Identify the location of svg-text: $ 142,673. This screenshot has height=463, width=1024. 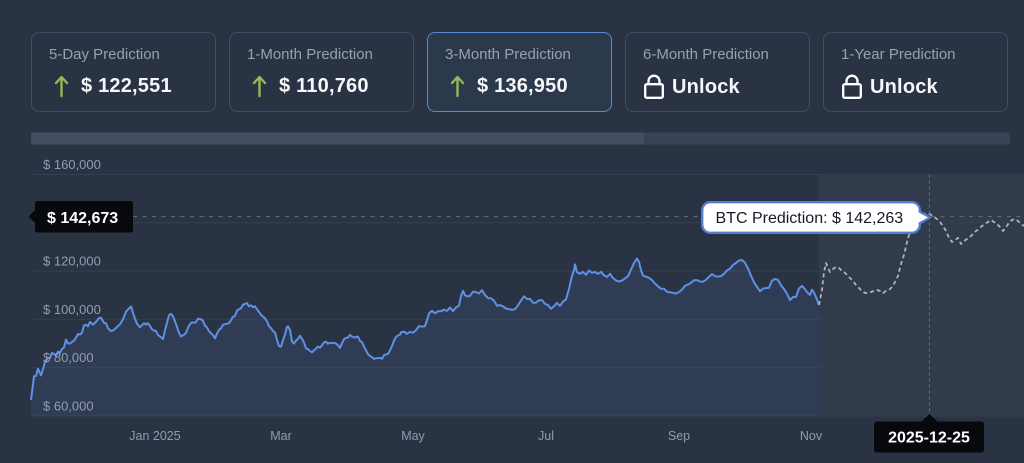
(82, 218).